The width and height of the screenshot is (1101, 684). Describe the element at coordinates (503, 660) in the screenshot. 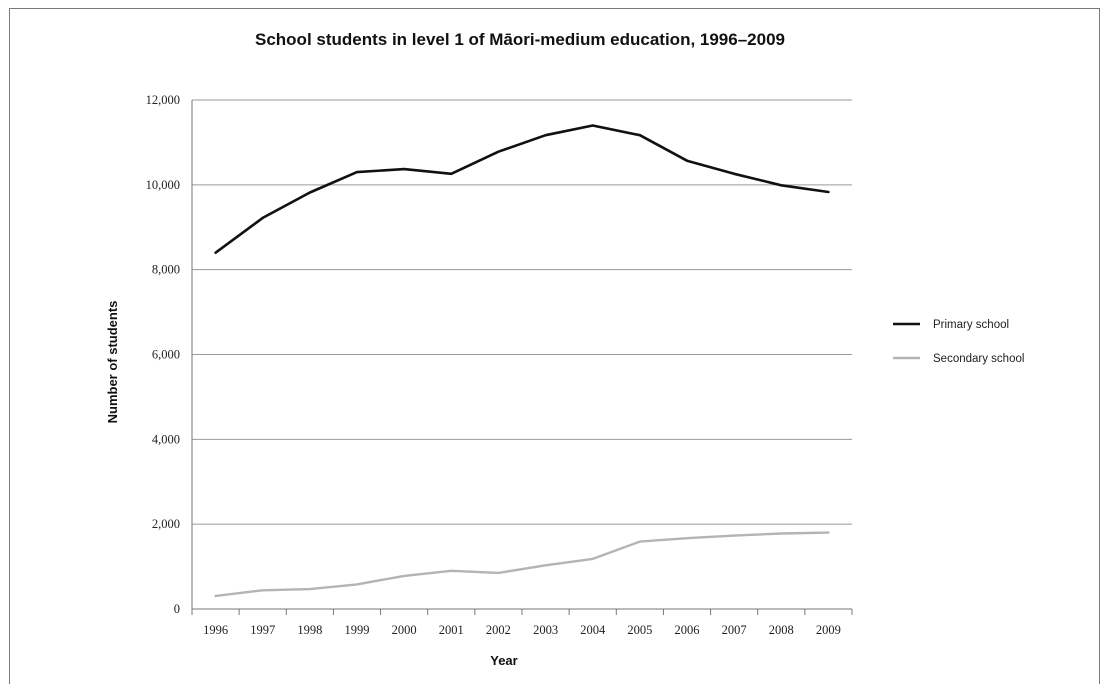

I see `x-axis-label: Year` at that location.